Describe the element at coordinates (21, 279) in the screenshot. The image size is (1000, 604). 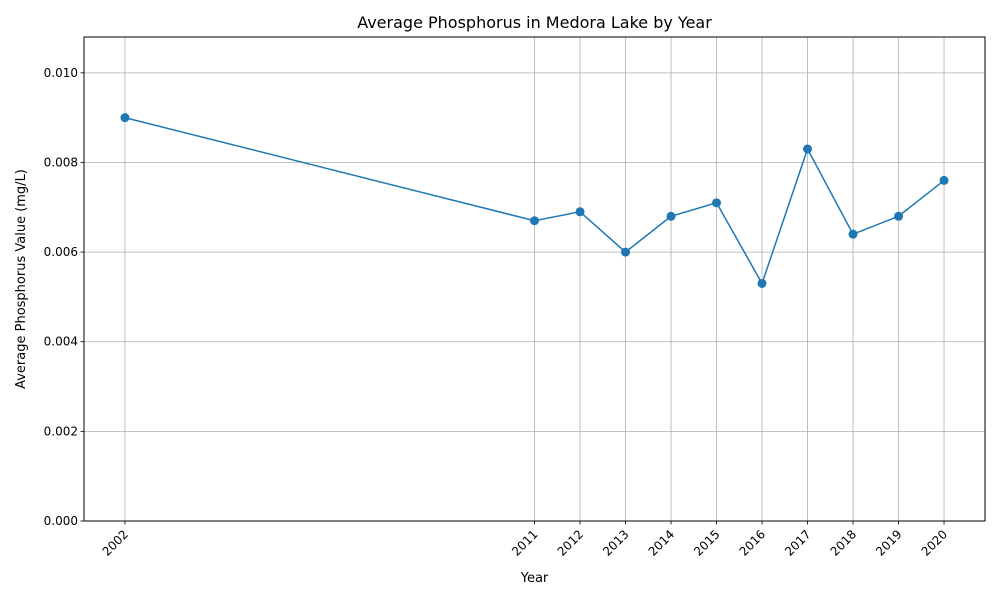
I see `y-axis-label: Average Phosphorus Value (mg/L)` at that location.